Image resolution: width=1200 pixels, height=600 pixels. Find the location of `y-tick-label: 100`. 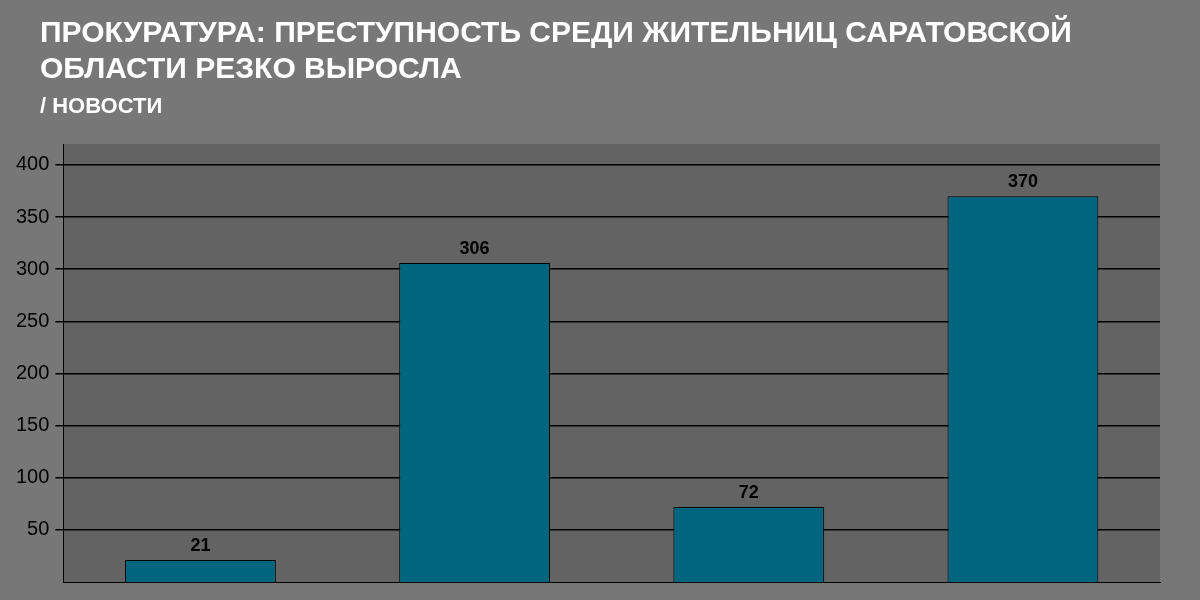

y-tick-label: 100 is located at coordinates (32, 476).